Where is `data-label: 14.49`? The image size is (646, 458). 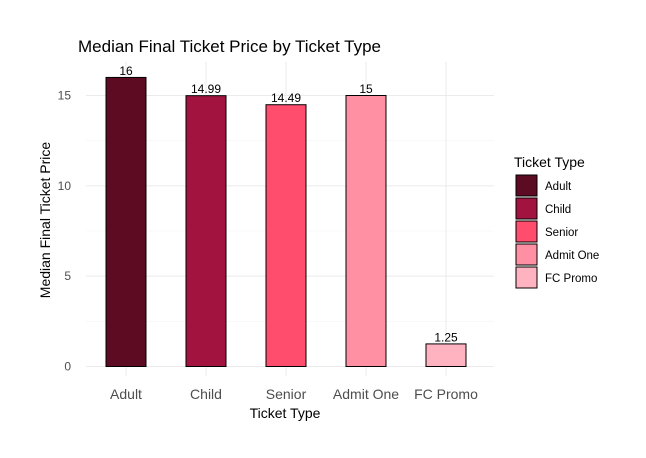
data-label: 14.49 is located at coordinates (286, 98).